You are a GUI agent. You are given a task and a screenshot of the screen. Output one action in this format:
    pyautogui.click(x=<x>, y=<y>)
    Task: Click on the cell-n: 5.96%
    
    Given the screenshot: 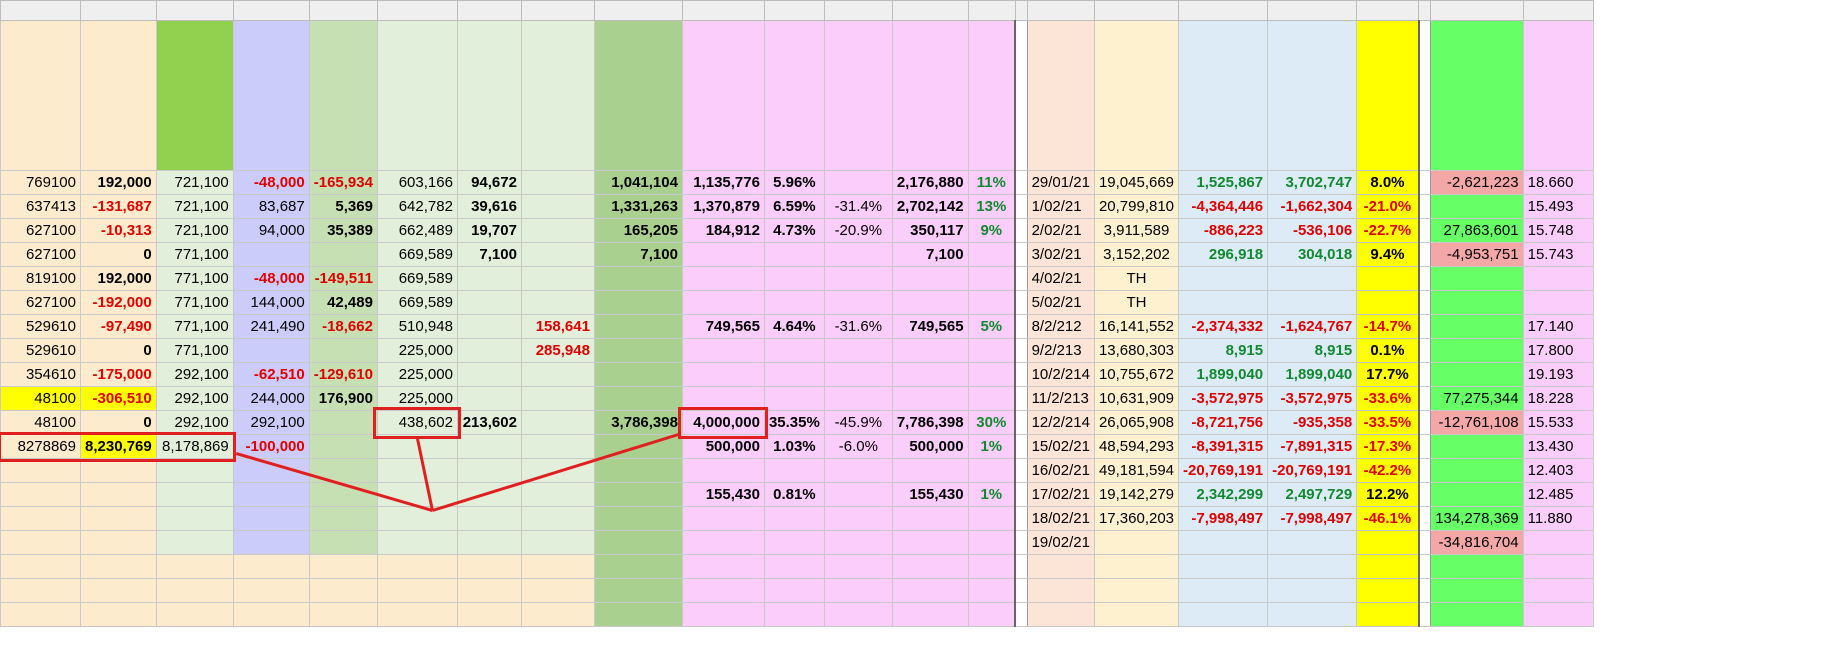 What is the action you would take?
    pyautogui.click(x=794, y=182)
    